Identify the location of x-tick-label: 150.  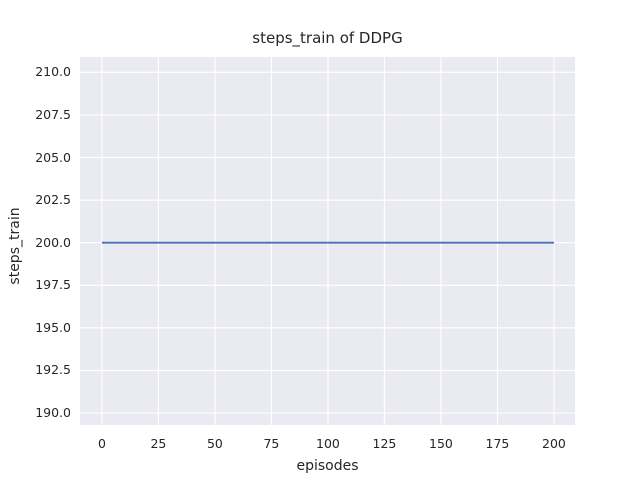
(441, 443).